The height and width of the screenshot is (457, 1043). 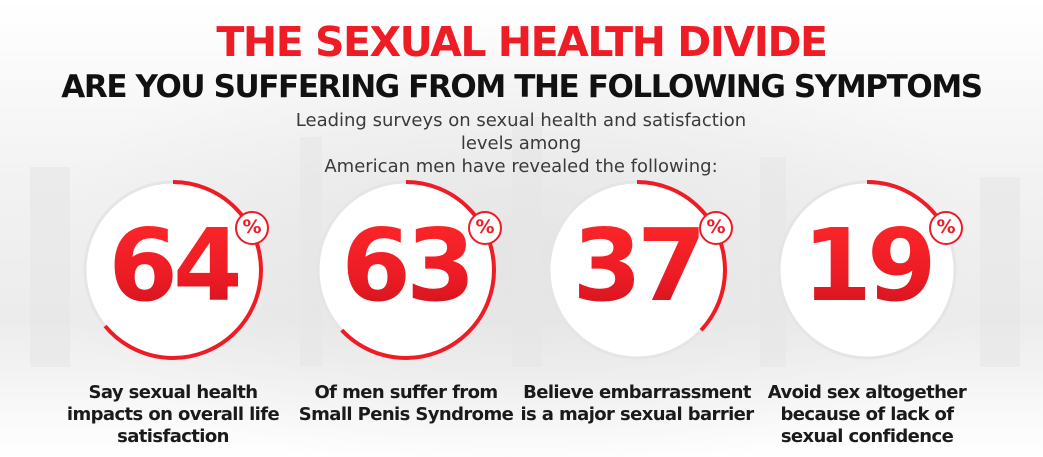 I want to click on page-title: THE SEXUAL HEALTH DIVIDE, so click(x=522, y=42).